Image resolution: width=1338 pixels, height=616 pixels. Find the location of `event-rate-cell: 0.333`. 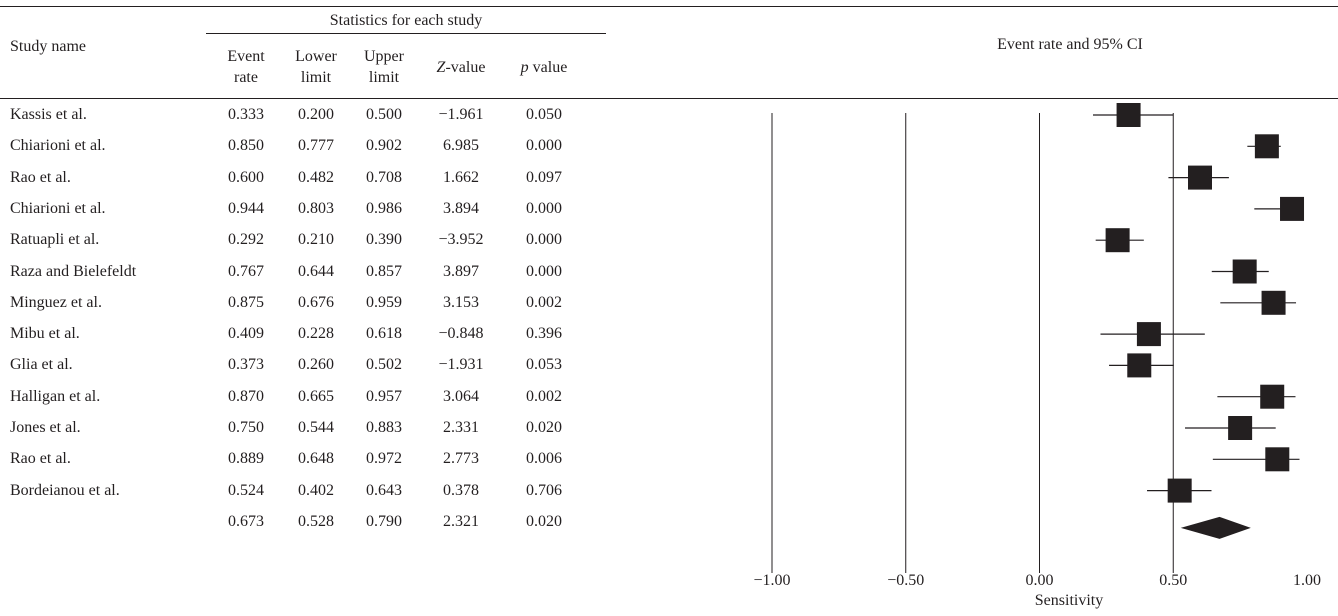

event-rate-cell: 0.333 is located at coordinates (246, 114).